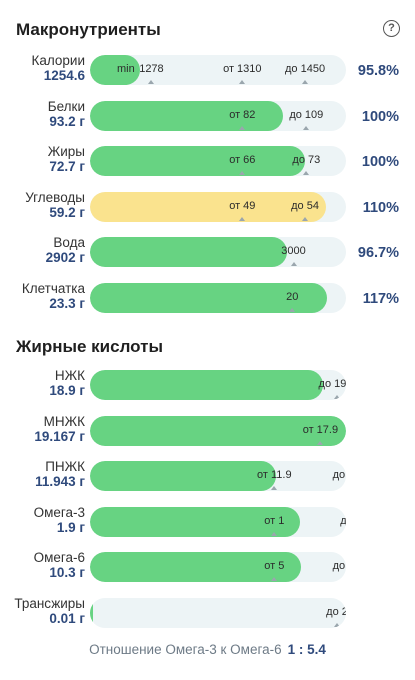 The width and height of the screenshot is (415, 680). I want to click on progress-track: до 2, so click(218, 612).